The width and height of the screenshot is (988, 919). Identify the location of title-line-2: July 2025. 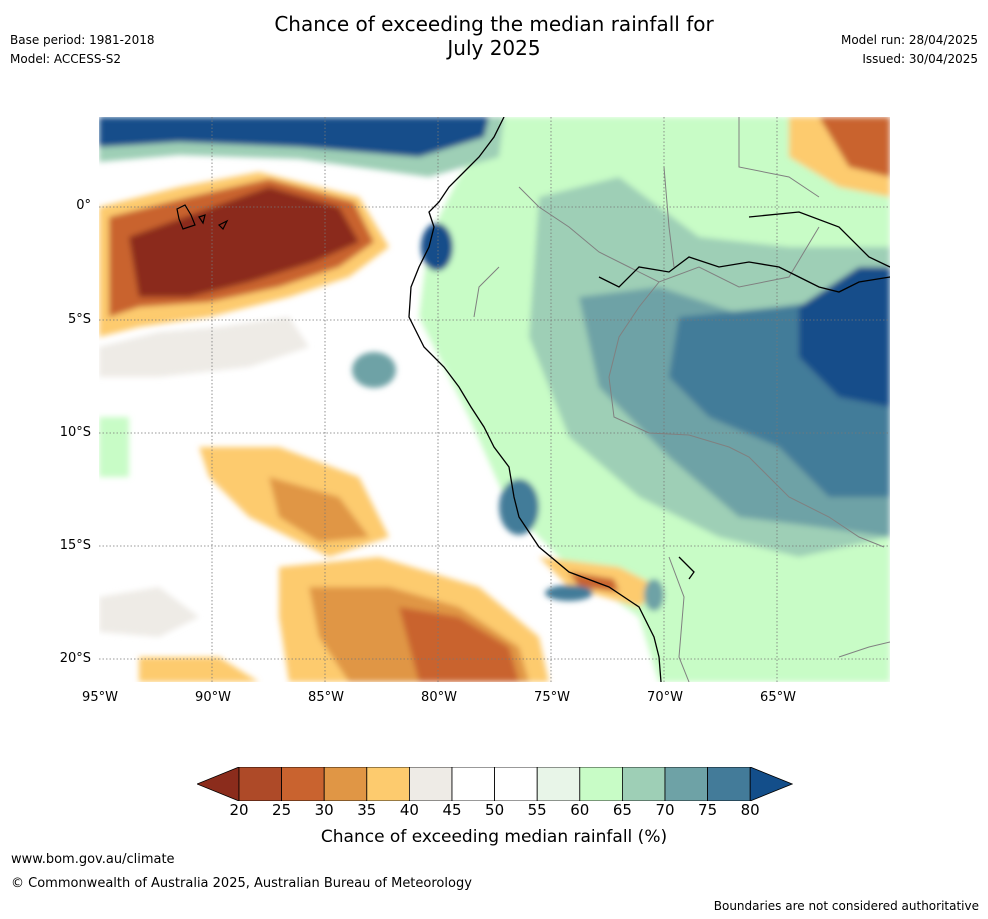
(494, 48).